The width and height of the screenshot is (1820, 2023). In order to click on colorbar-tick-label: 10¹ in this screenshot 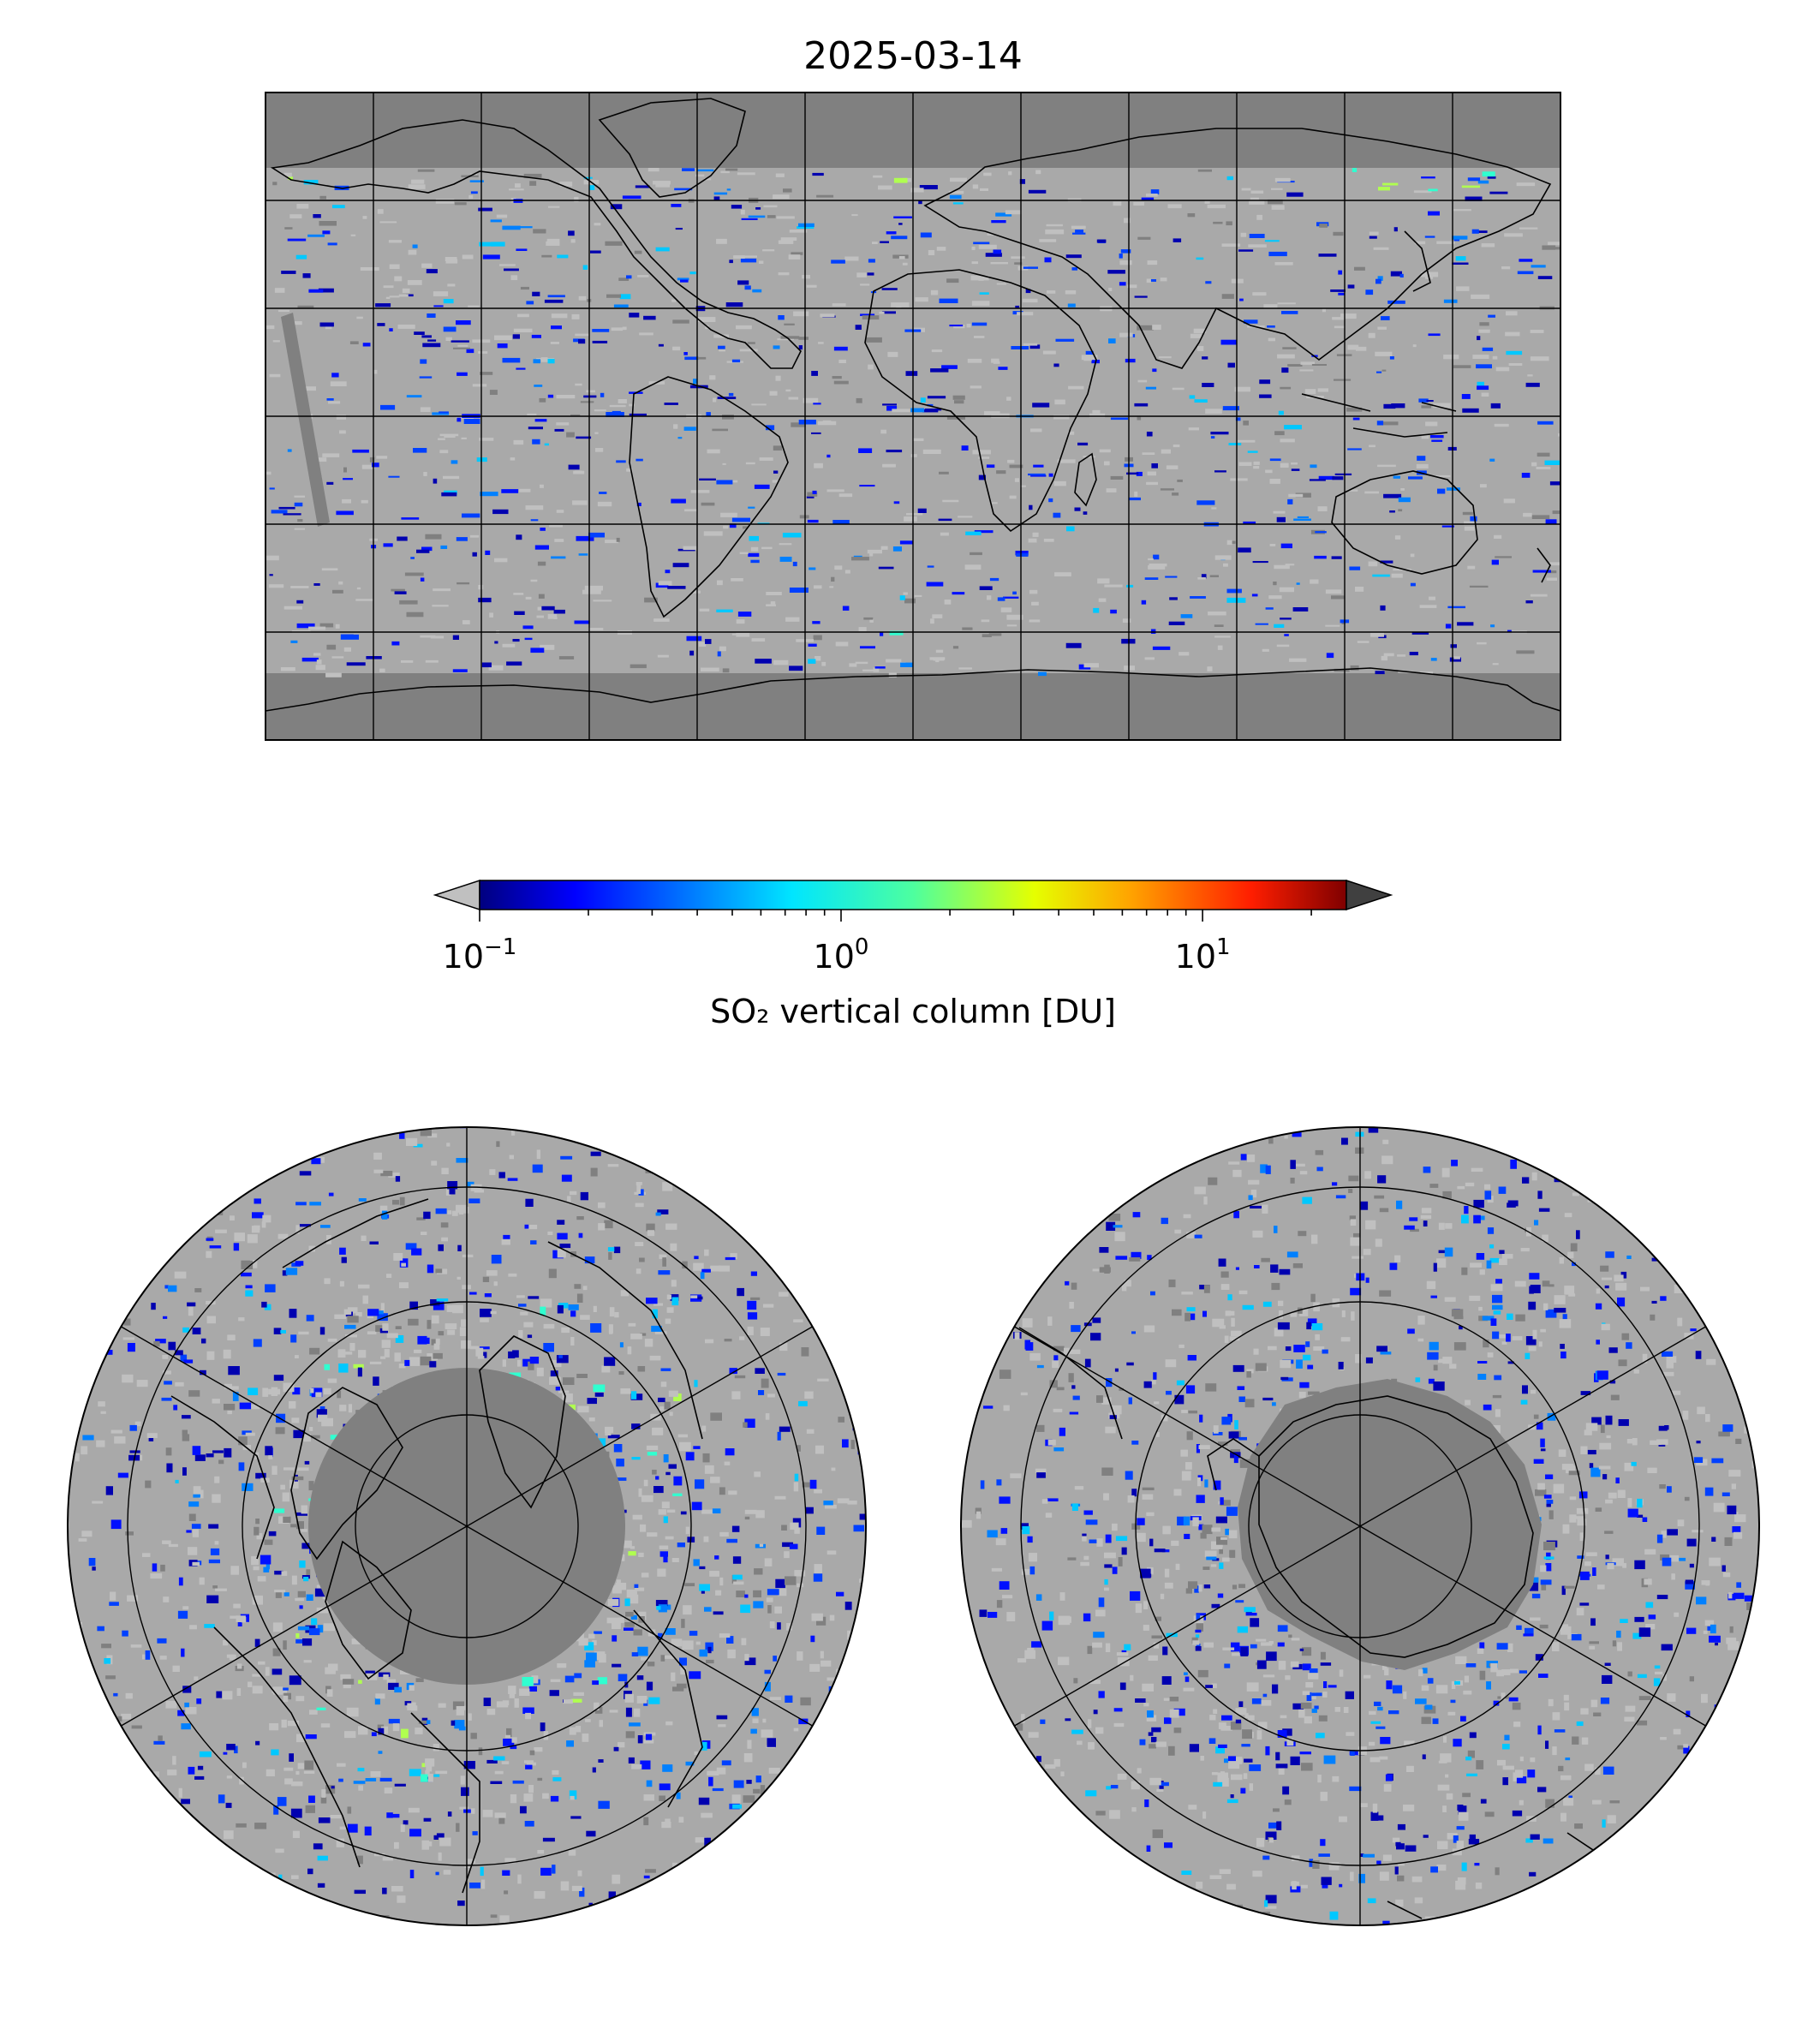, I will do `click(1203, 955)`.